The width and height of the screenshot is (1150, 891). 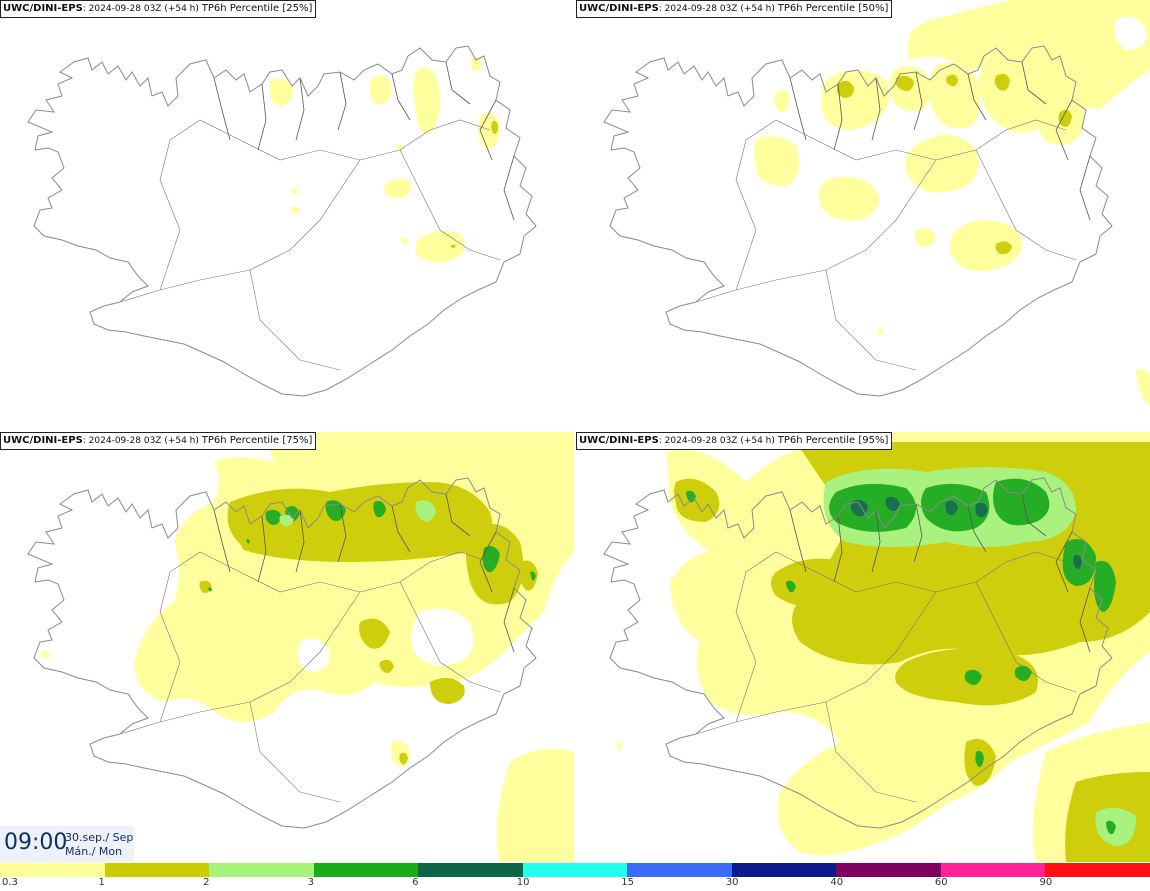 I want to click on precip-colorbar, so click(x=575, y=870).